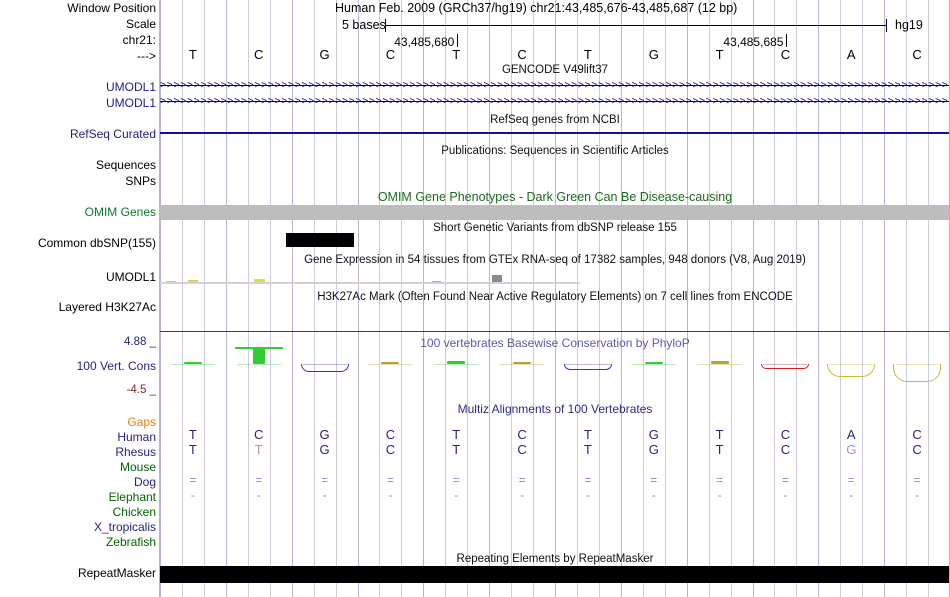 The width and height of the screenshot is (950, 597). What do you see at coordinates (259, 54) in the screenshot?
I see `ruler-base-1: C` at bounding box center [259, 54].